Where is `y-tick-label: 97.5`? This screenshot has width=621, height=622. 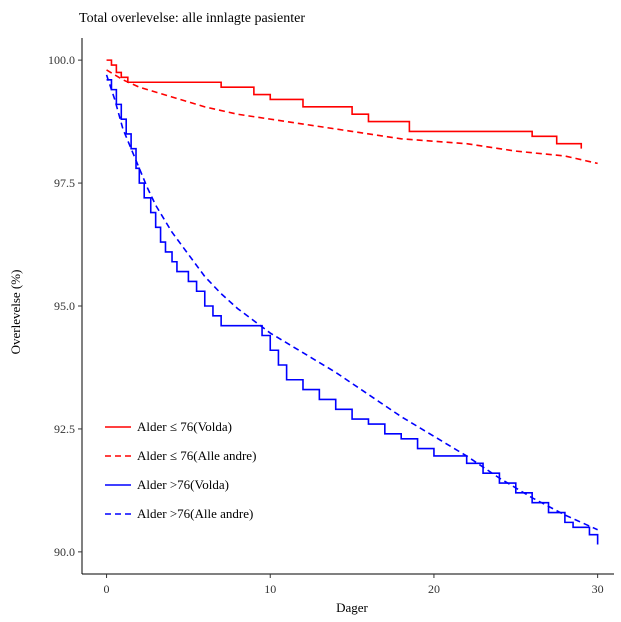 y-tick-label: 97.5 is located at coordinates (64, 183).